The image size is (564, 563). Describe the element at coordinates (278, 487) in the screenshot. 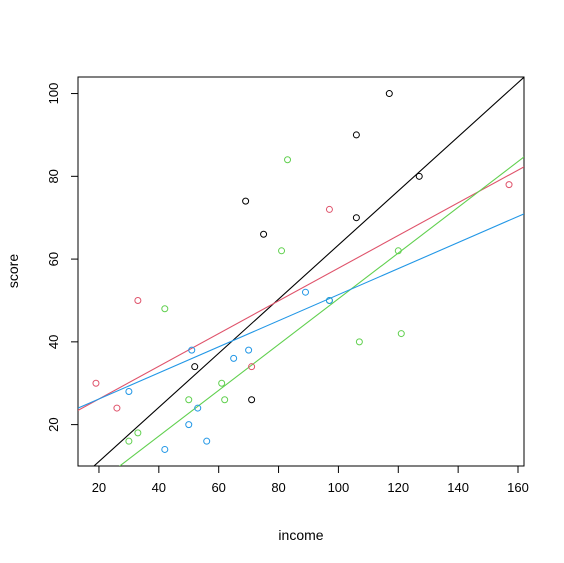

I see `x-tick-label: 80` at that location.